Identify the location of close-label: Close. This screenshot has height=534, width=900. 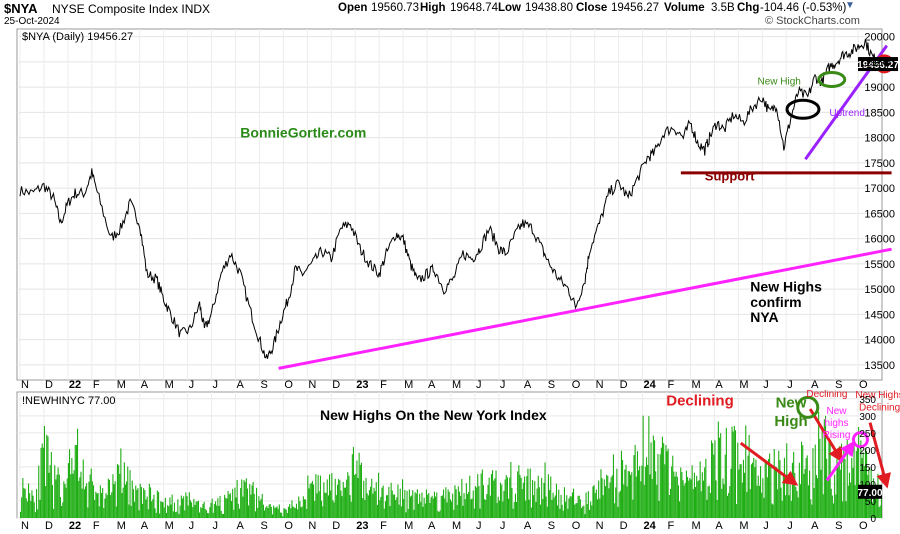
(592, 8).